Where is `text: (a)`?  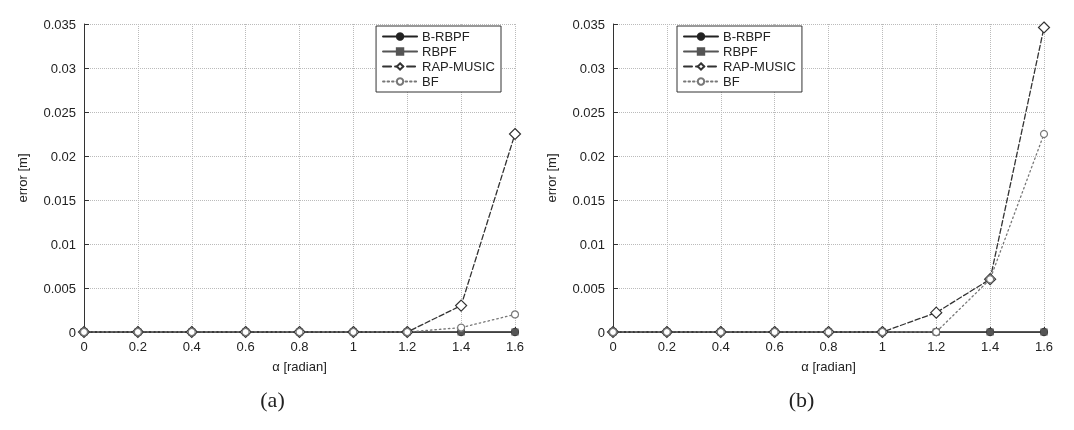
text: (a) is located at coordinates (272, 399).